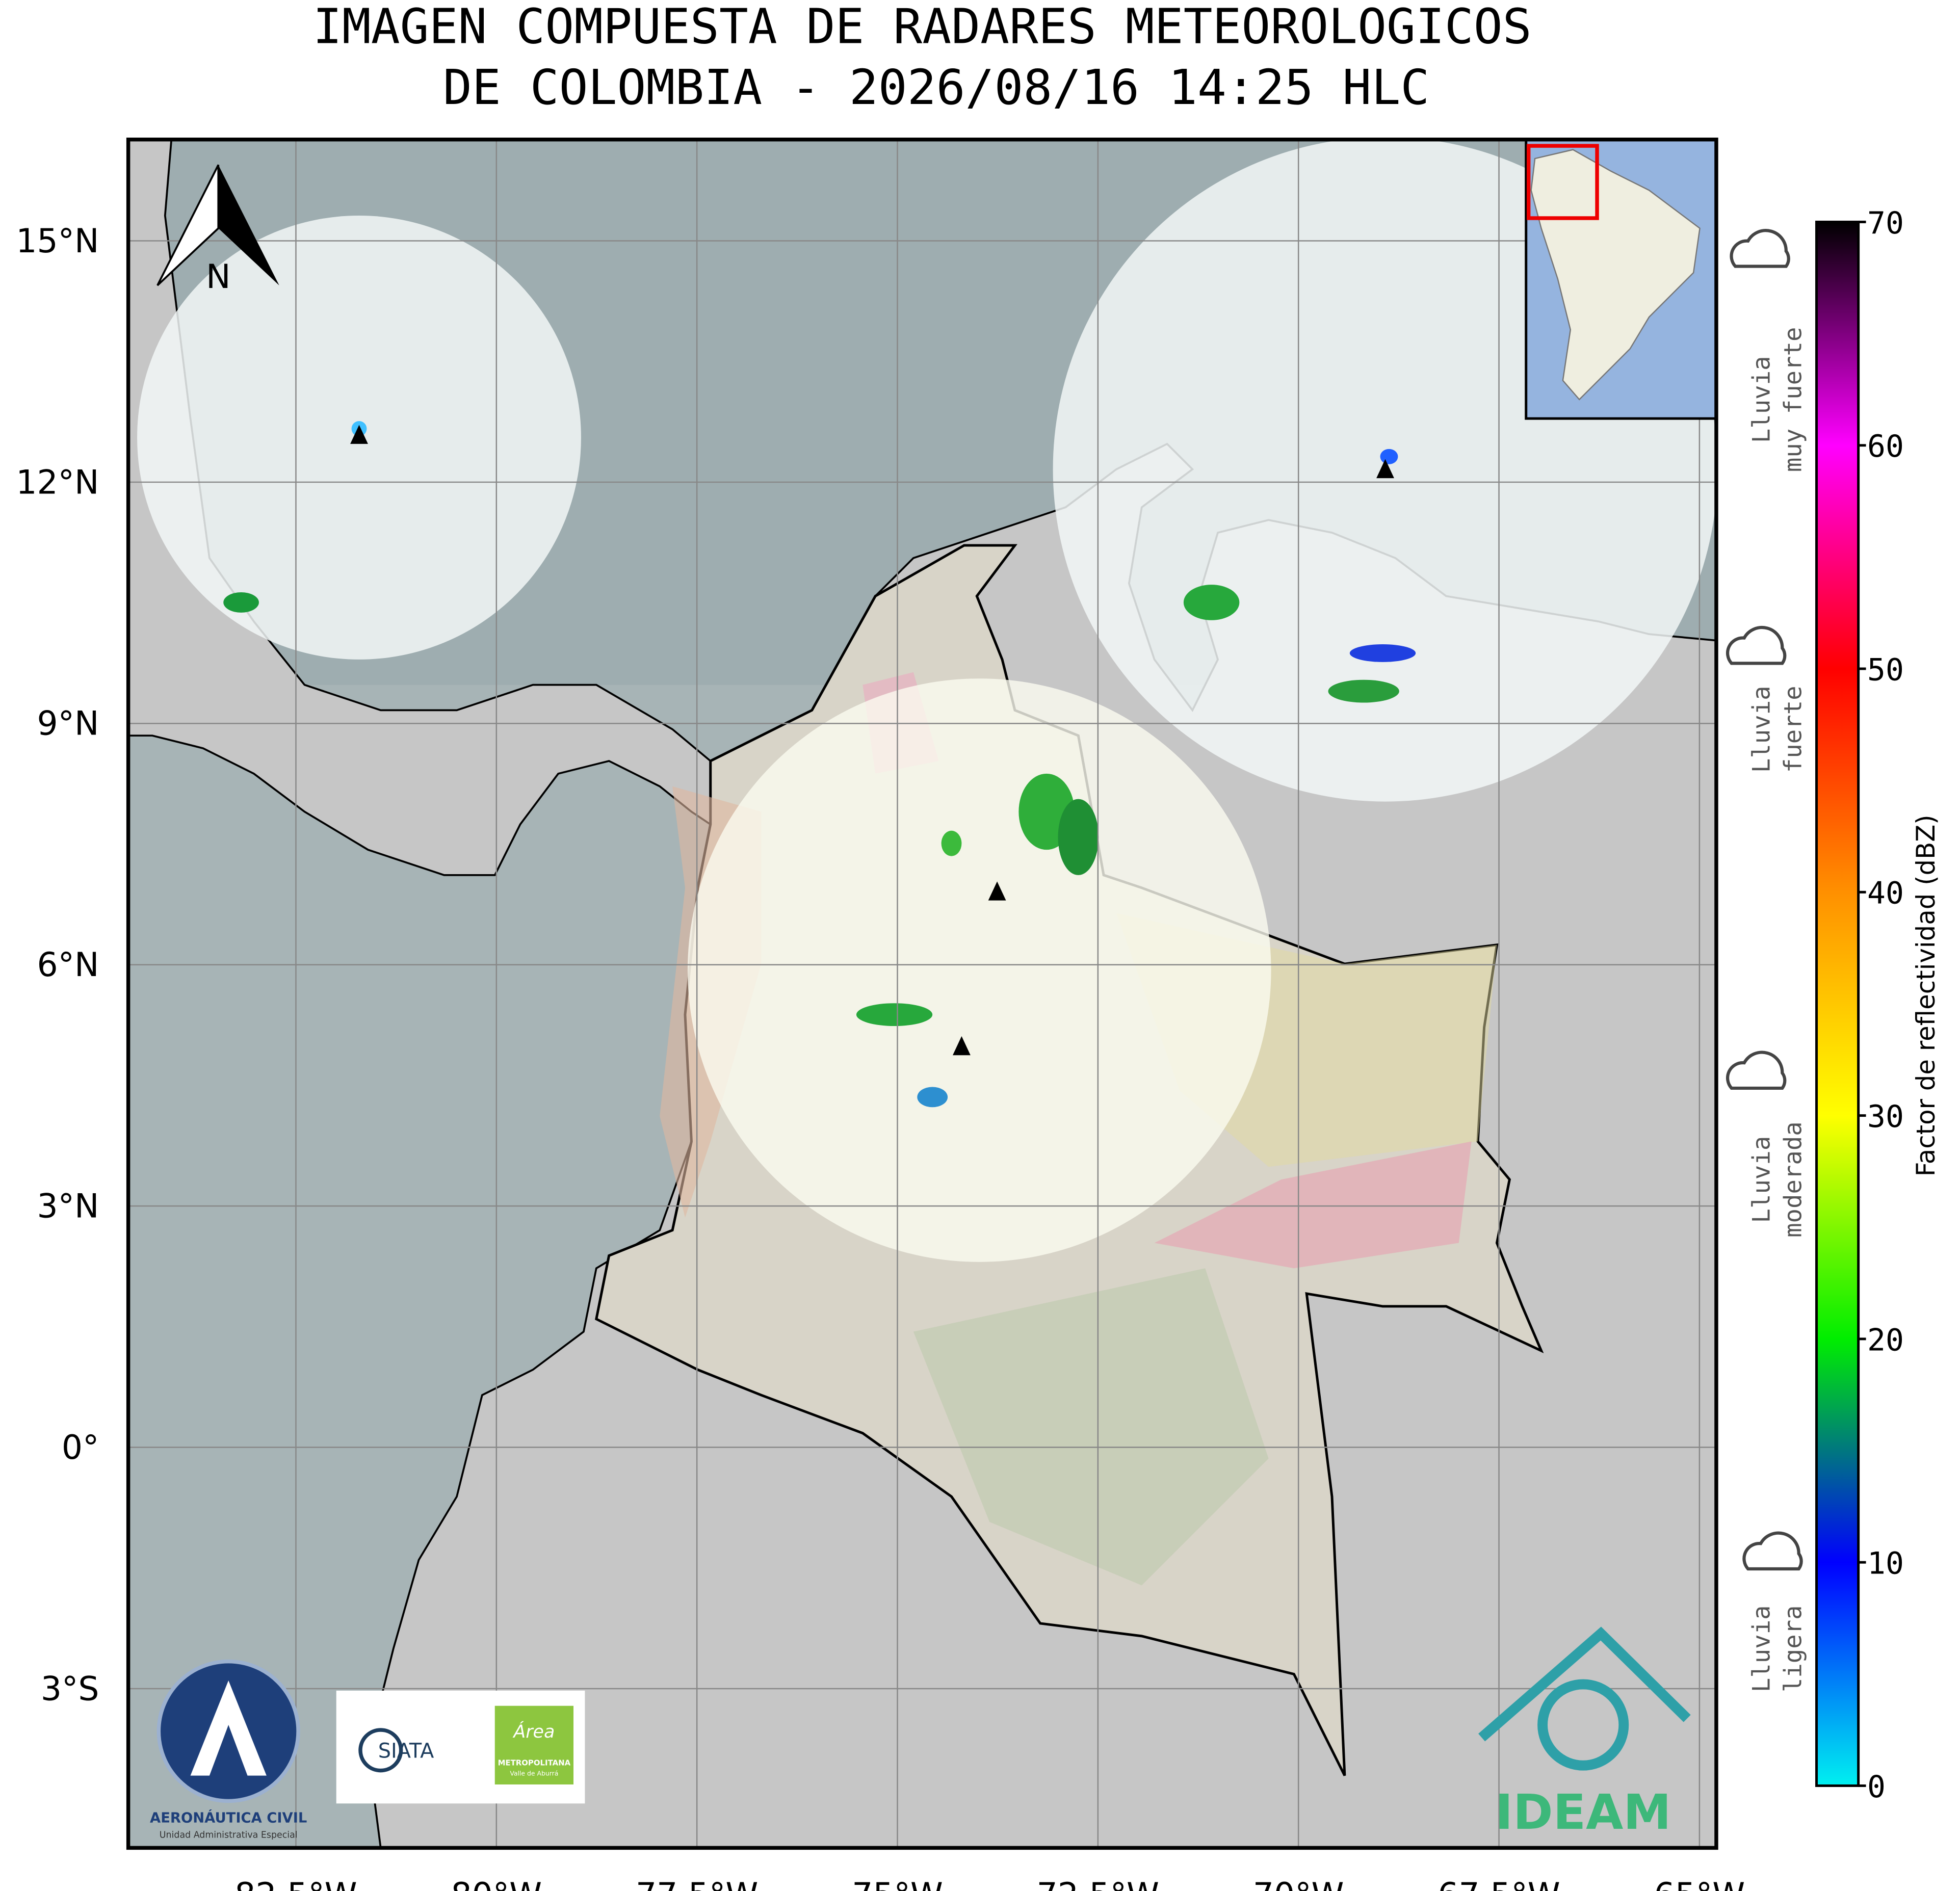 The image size is (1960, 1891). I want to click on logo-text: IDEAM, so click(1583, 1812).